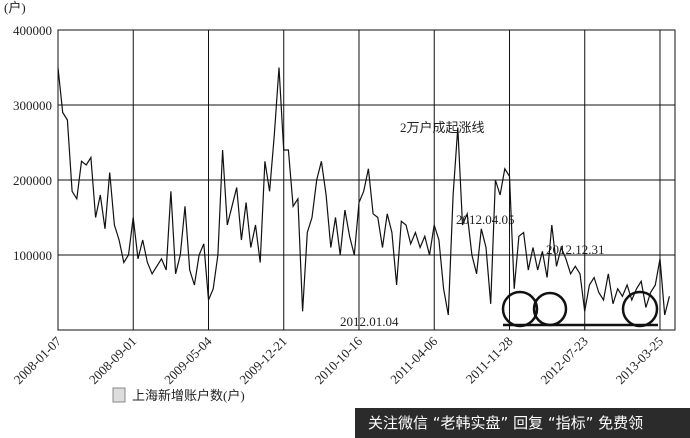  Describe the element at coordinates (263, 361) in the screenshot. I see `x-tick-label: 2009-12-21` at that location.